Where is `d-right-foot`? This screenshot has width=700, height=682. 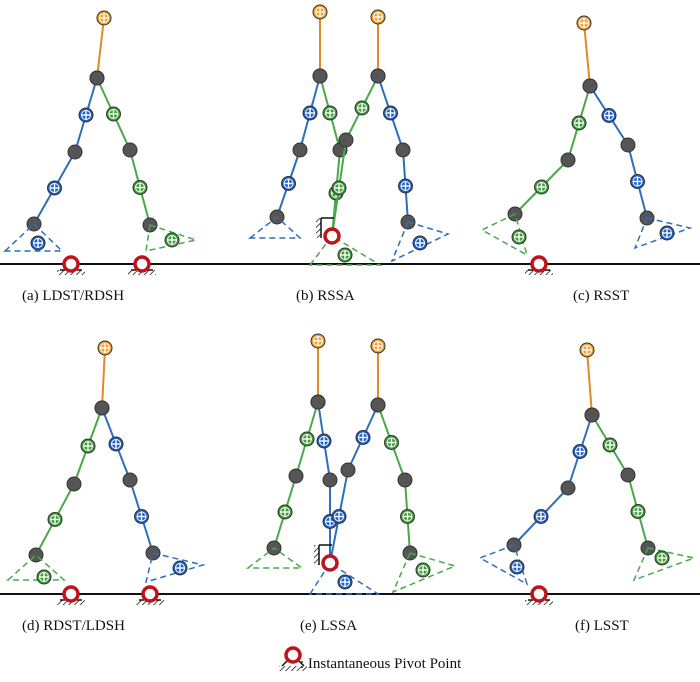 d-right-foot is located at coordinates (175, 568).